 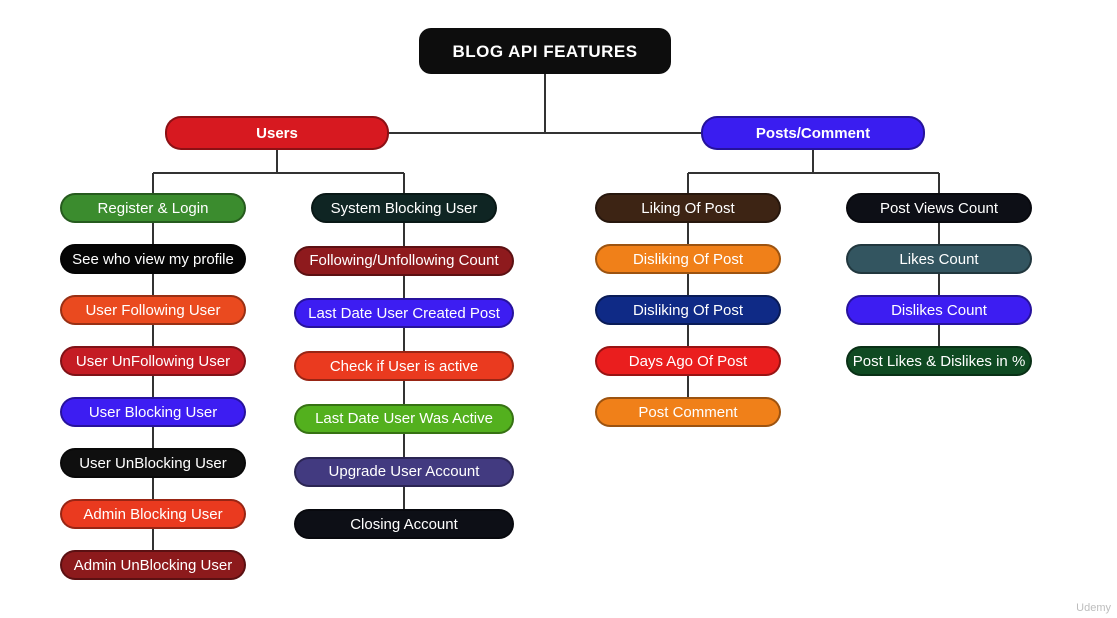 I want to click on feature-following-unfollowing-count: Following/Unfollowing Count, so click(x=404, y=260).